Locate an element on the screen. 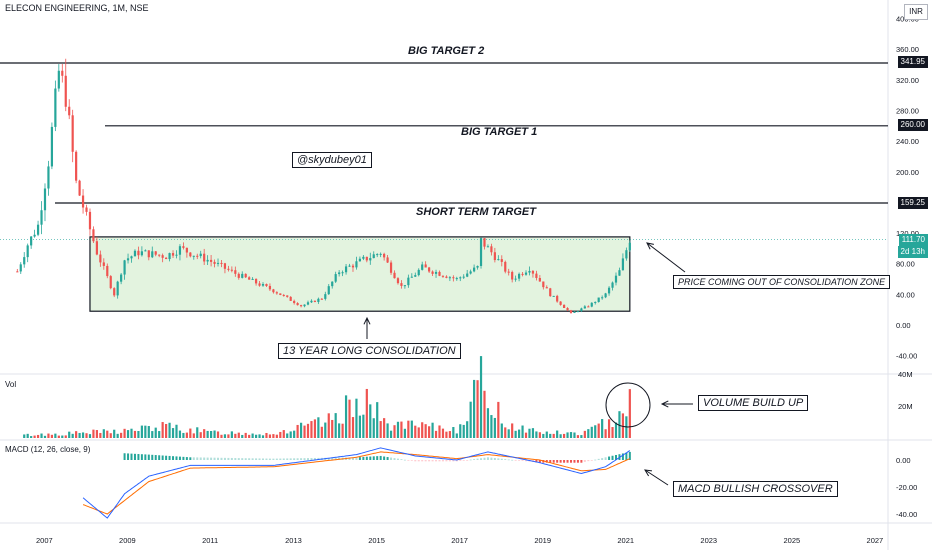  last-price-tag: 111.70 is located at coordinates (913, 240).